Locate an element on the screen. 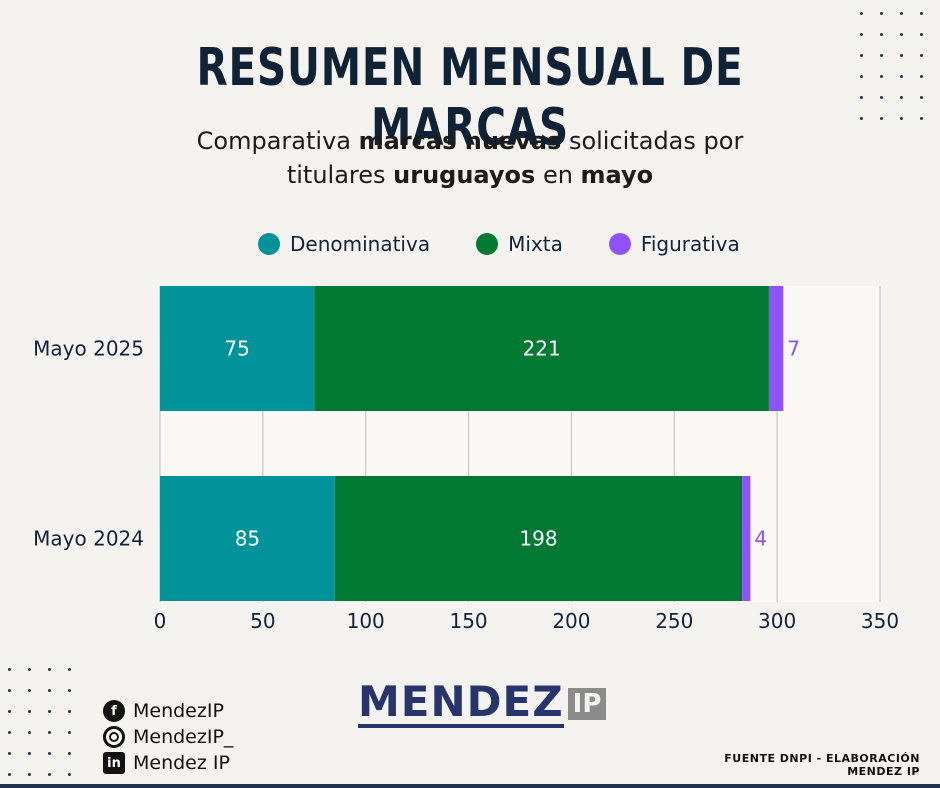 Image resolution: width=940 pixels, height=788 pixels. linkedin-icon: in is located at coordinates (114, 763).